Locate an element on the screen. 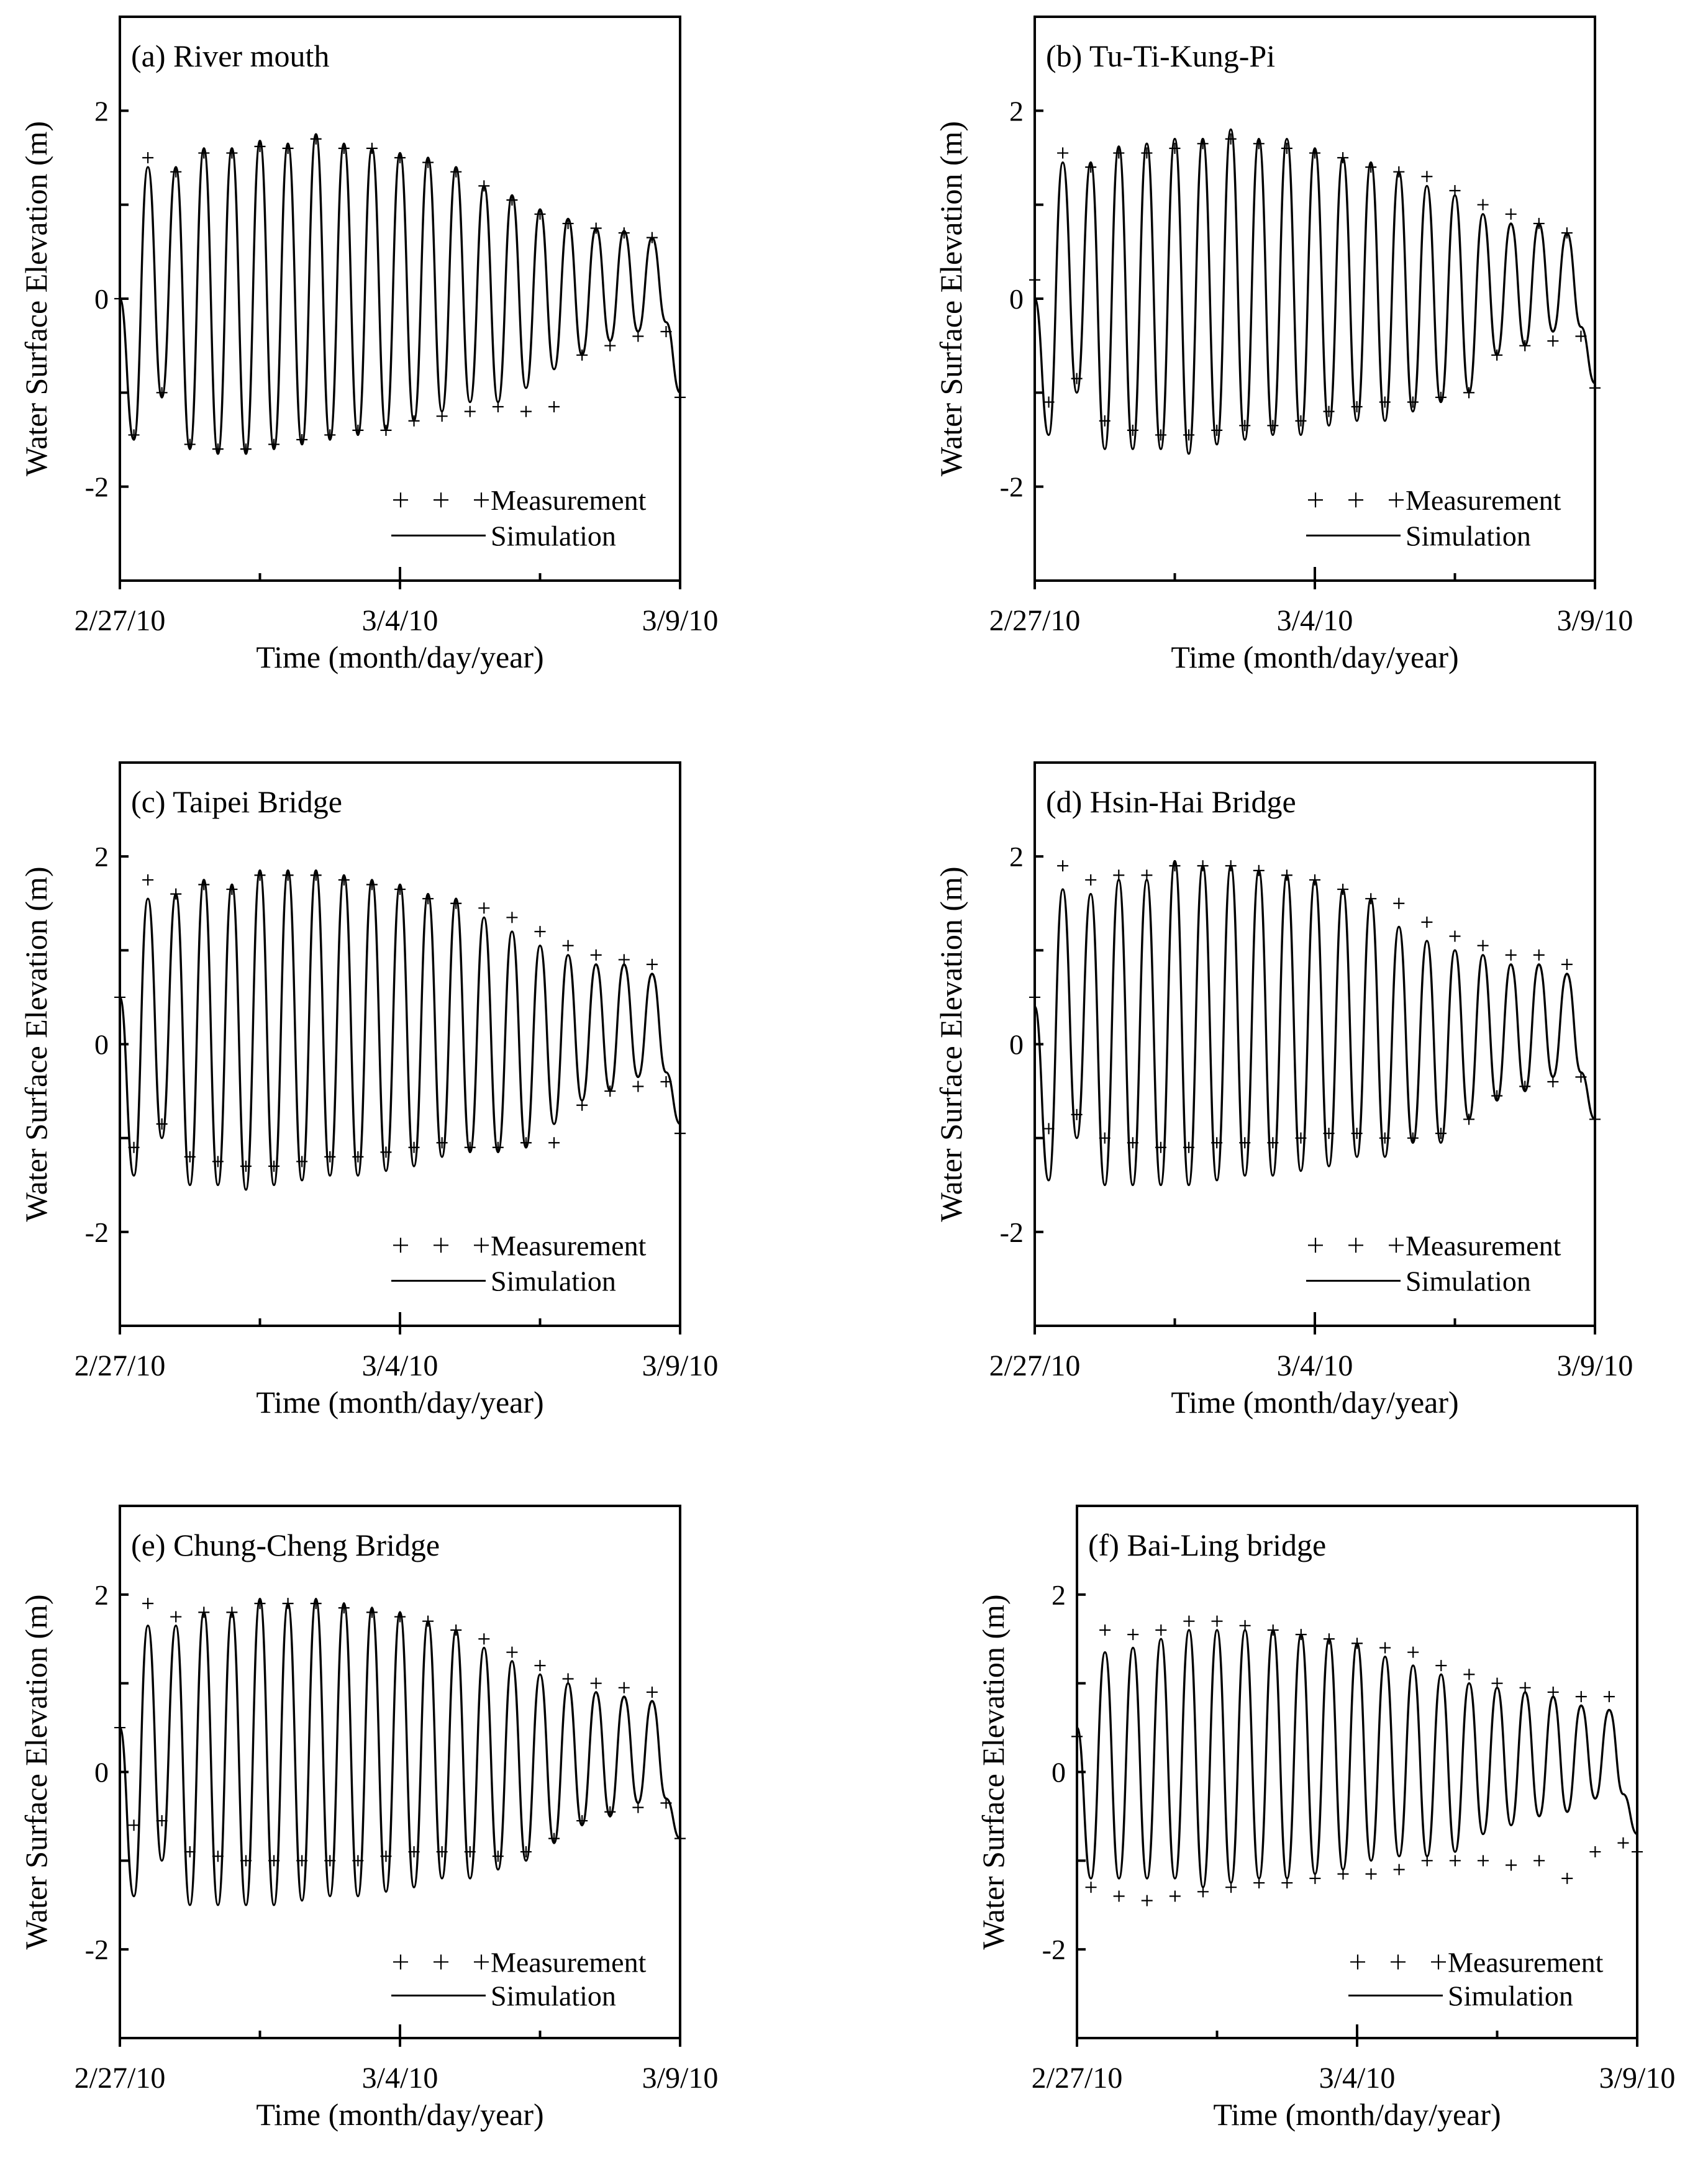 Image resolution: width=1708 pixels, height=2184 pixels. y-tick-label: -2 is located at coordinates (1054, 1949).